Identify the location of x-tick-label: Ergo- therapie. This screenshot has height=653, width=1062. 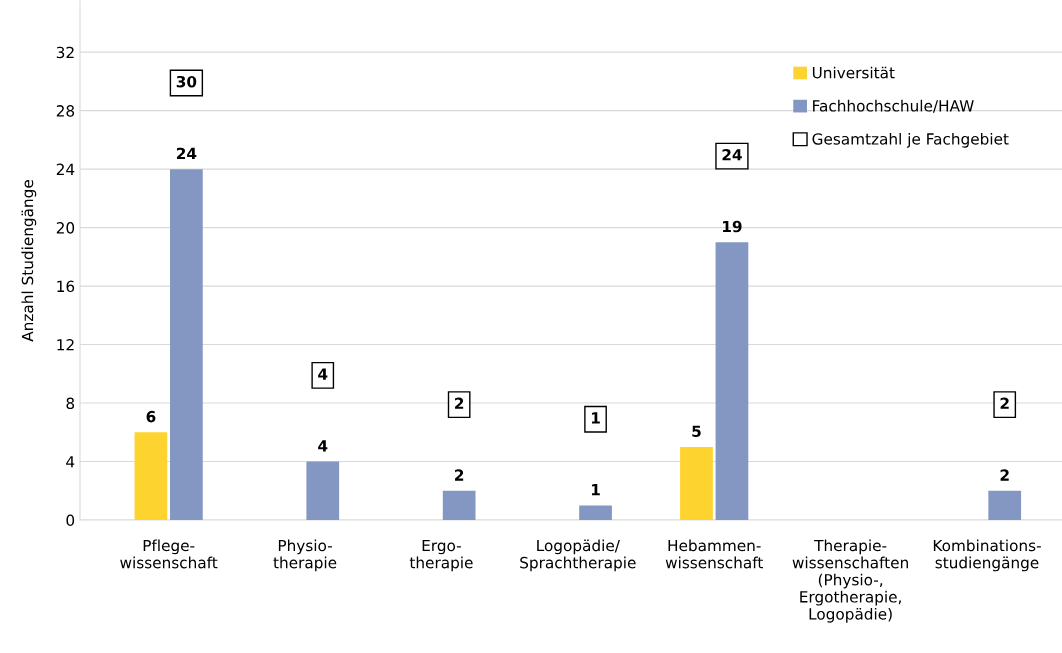
(441, 555).